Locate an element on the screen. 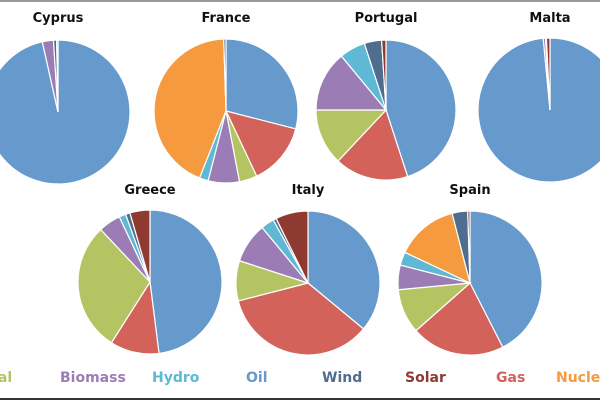  legend-gas: Gas is located at coordinates (511, 378).